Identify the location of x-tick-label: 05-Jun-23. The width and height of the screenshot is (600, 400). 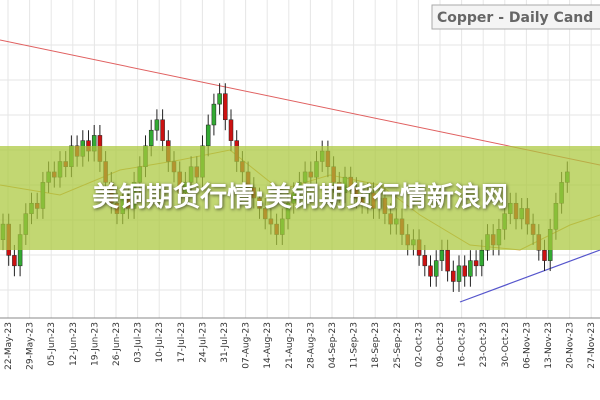
(52, 344).